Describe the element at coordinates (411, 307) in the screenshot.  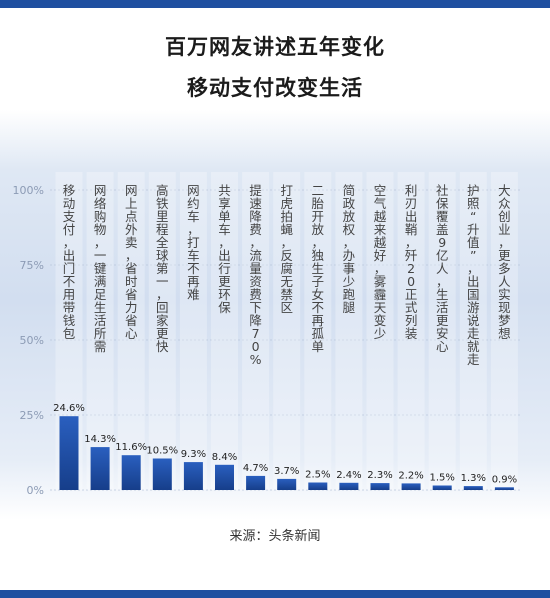
I see `category-label-char: 式` at that location.